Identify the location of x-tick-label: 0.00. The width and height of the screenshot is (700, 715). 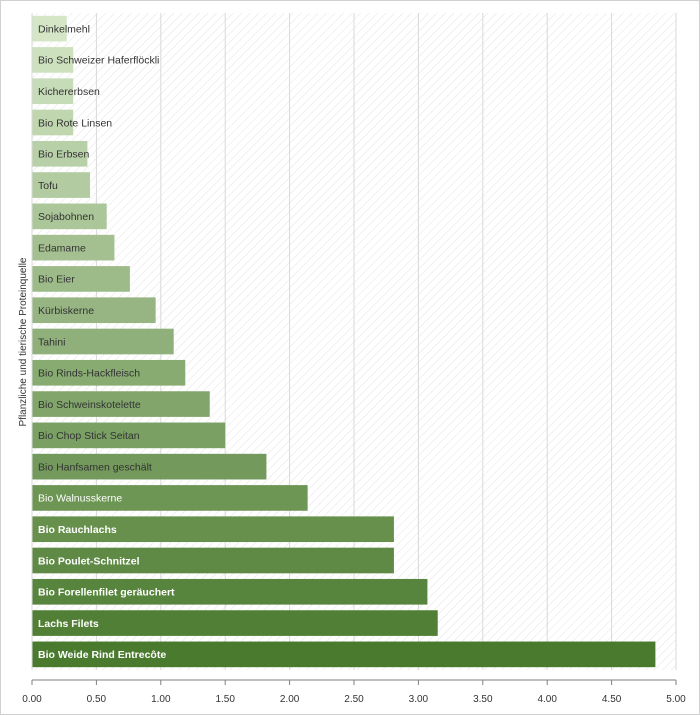
(32, 699).